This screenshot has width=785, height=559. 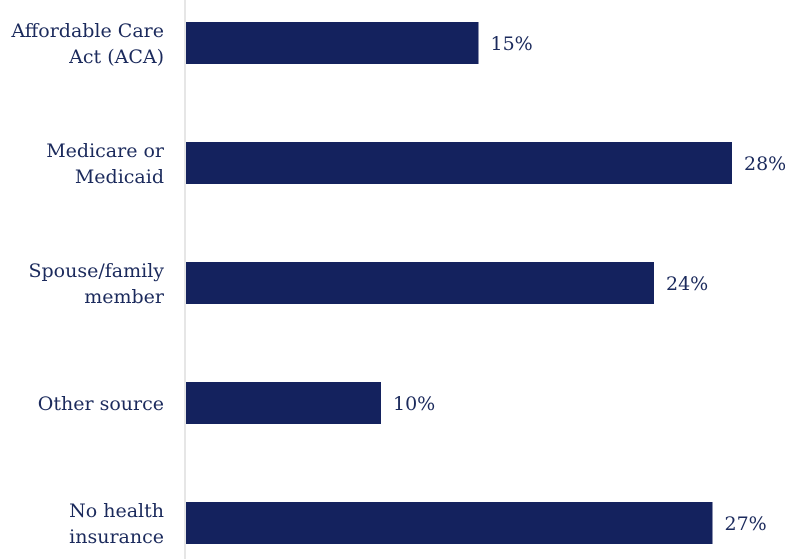 What do you see at coordinates (414, 404) in the screenshot?
I see `value-label-3: 10%` at bounding box center [414, 404].